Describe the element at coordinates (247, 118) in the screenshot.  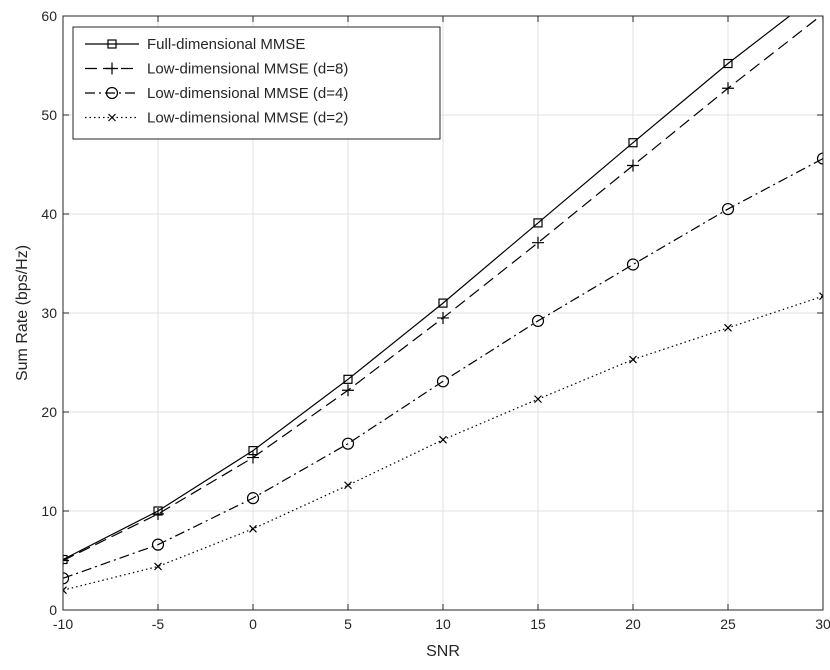
I see `legend-label: Low-dimensional MMSE (d=2)` at that location.